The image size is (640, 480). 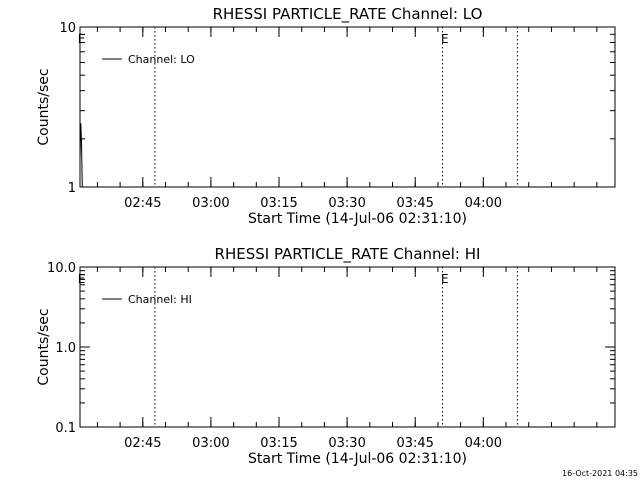 What do you see at coordinates (72, 188) in the screenshot?
I see `y-tick-label: 1` at bounding box center [72, 188].